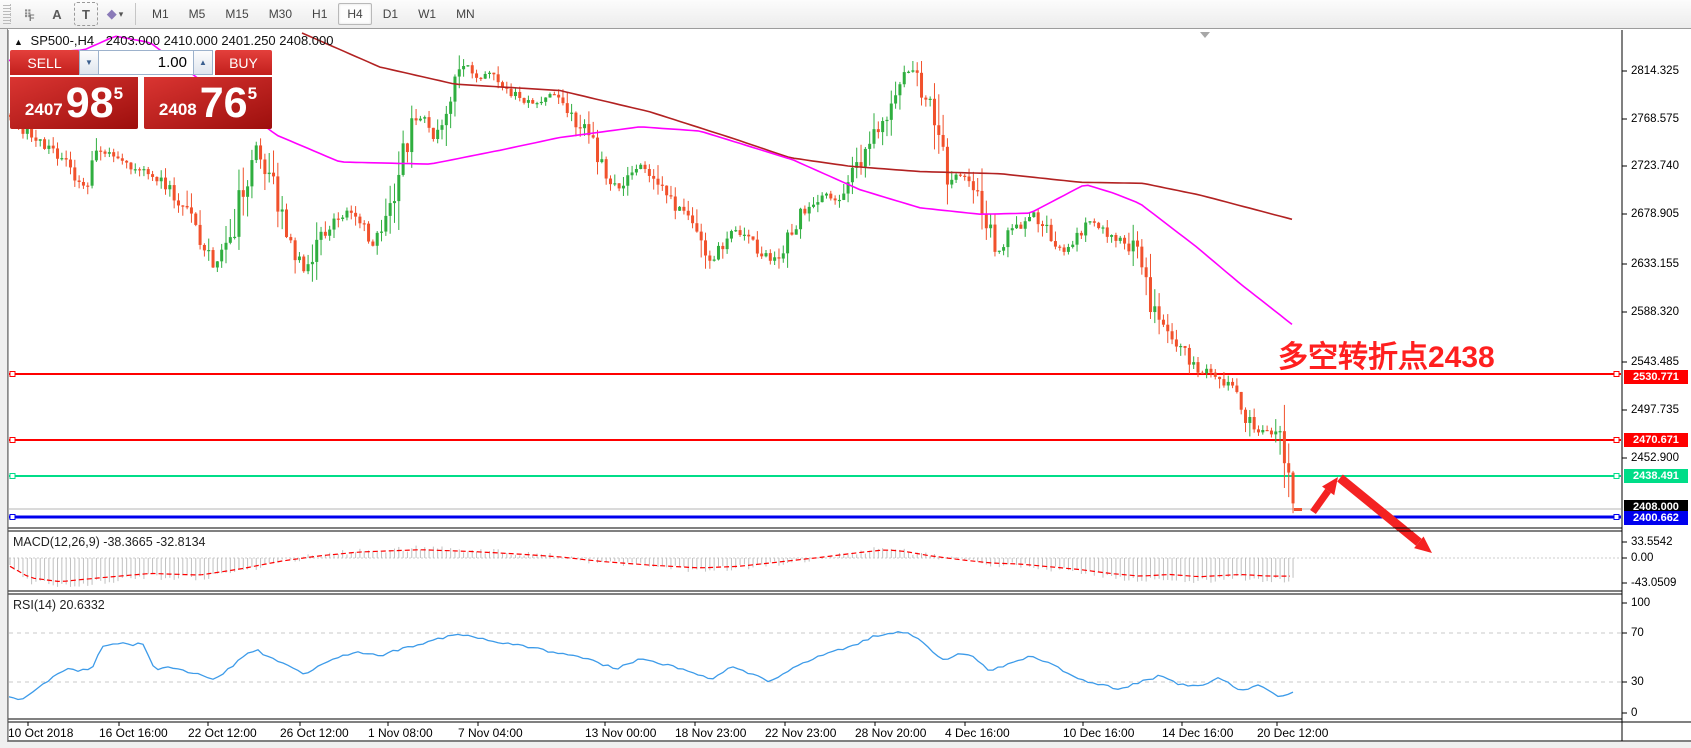 This screenshot has width=1691, height=748. Describe the element at coordinates (135, 14) in the screenshot. I see `toolbar-separator` at that location.